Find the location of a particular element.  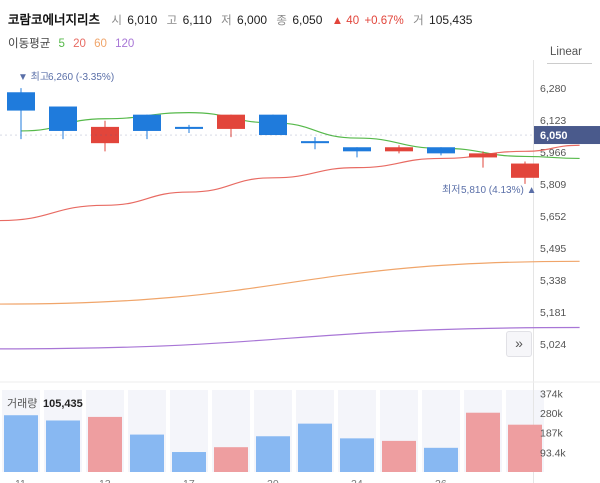

high-marker-label: ▼ 최고 is located at coordinates (33, 77).